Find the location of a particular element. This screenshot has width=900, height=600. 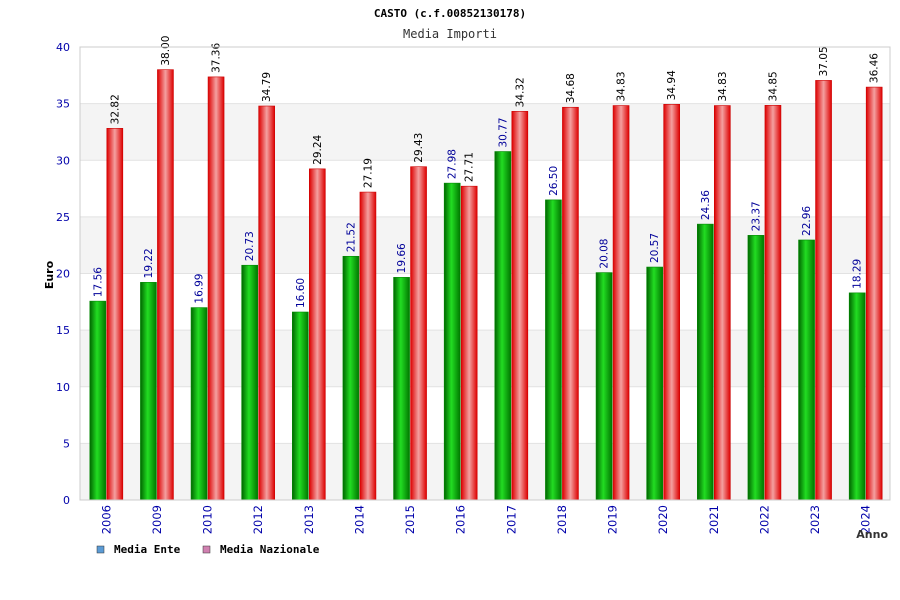

bar-media-ente-2021 is located at coordinates (705, 362).